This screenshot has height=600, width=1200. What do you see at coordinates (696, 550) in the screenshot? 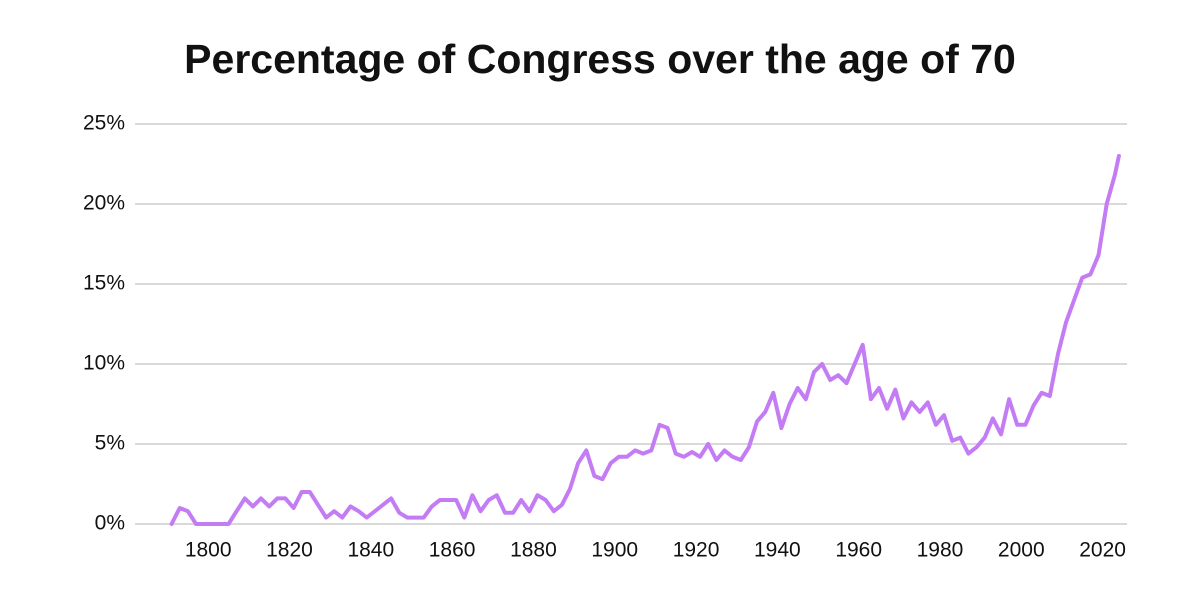
I see `x-tick-label: 1920` at bounding box center [696, 550].